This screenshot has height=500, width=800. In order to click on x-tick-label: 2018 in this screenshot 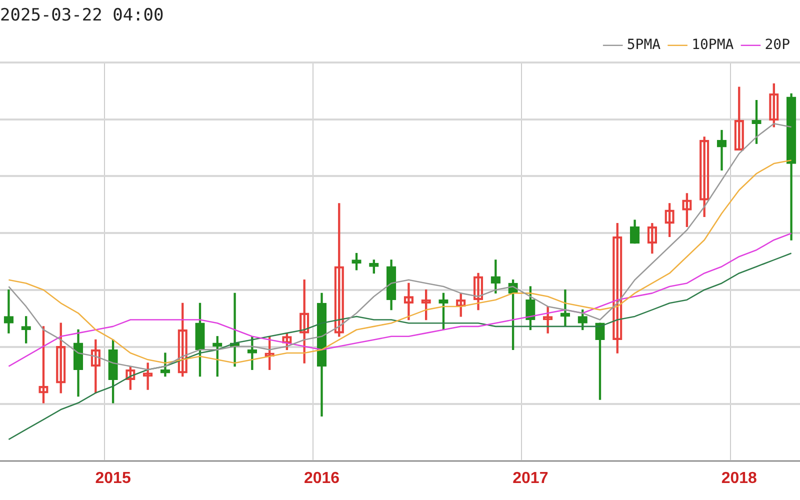, I will do `click(739, 478)`.